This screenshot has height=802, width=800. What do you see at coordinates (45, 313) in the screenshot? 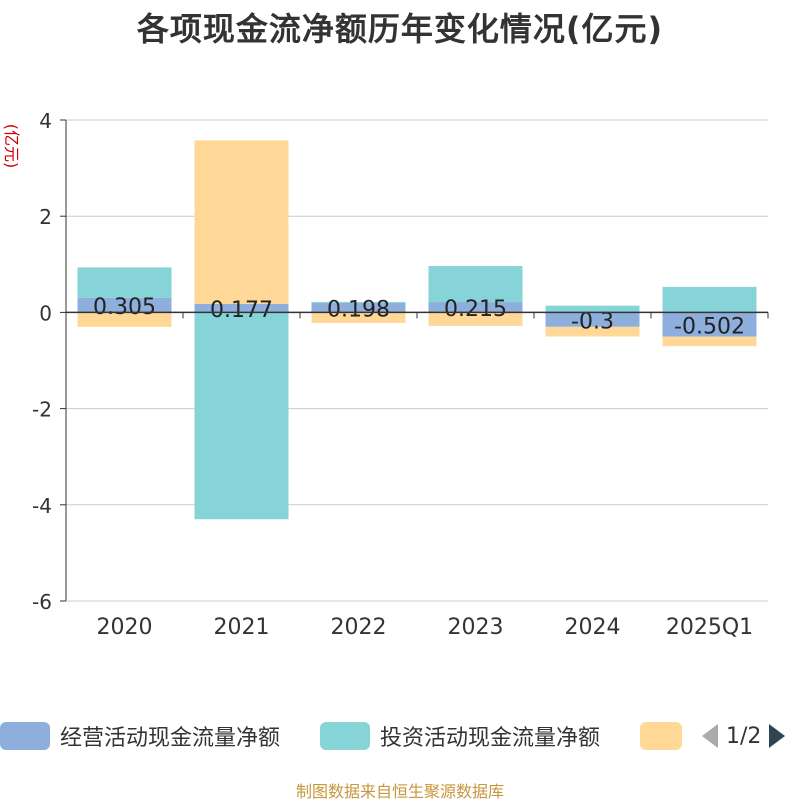
I see `y-tick-label: 0` at bounding box center [45, 313].